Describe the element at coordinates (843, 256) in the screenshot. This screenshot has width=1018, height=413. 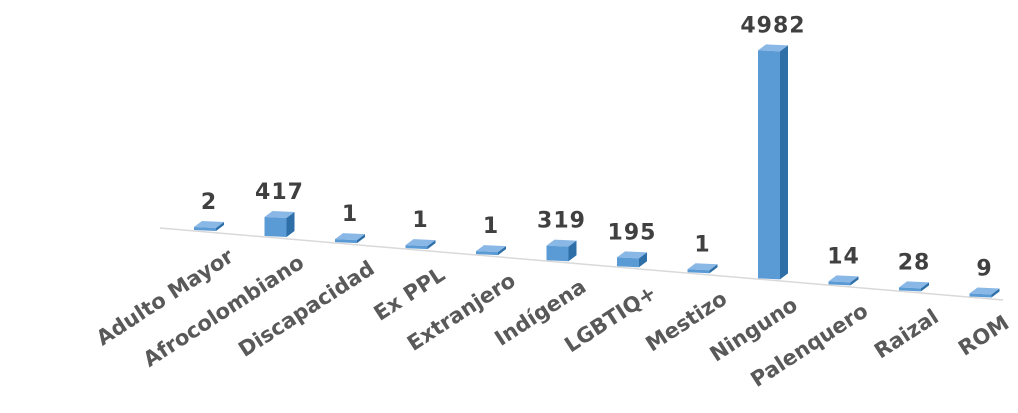
I see `data-label-palenquero: 14` at that location.